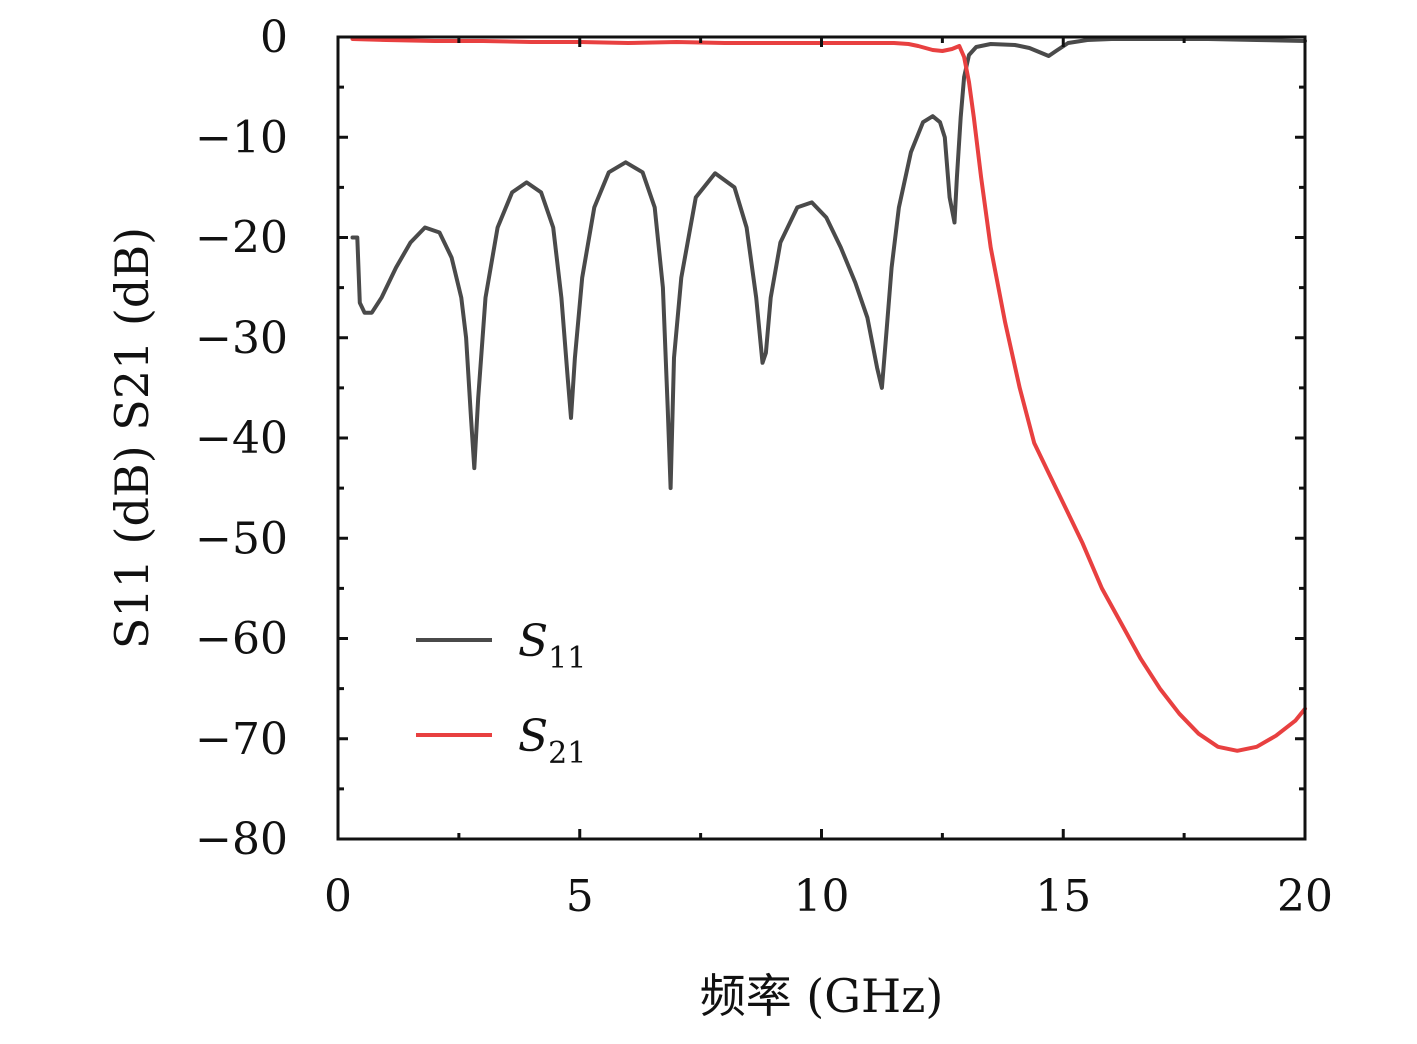 The width and height of the screenshot is (1417, 1044). Describe the element at coordinates (822, 896) in the screenshot. I see `x-tick-label: 10` at that location.